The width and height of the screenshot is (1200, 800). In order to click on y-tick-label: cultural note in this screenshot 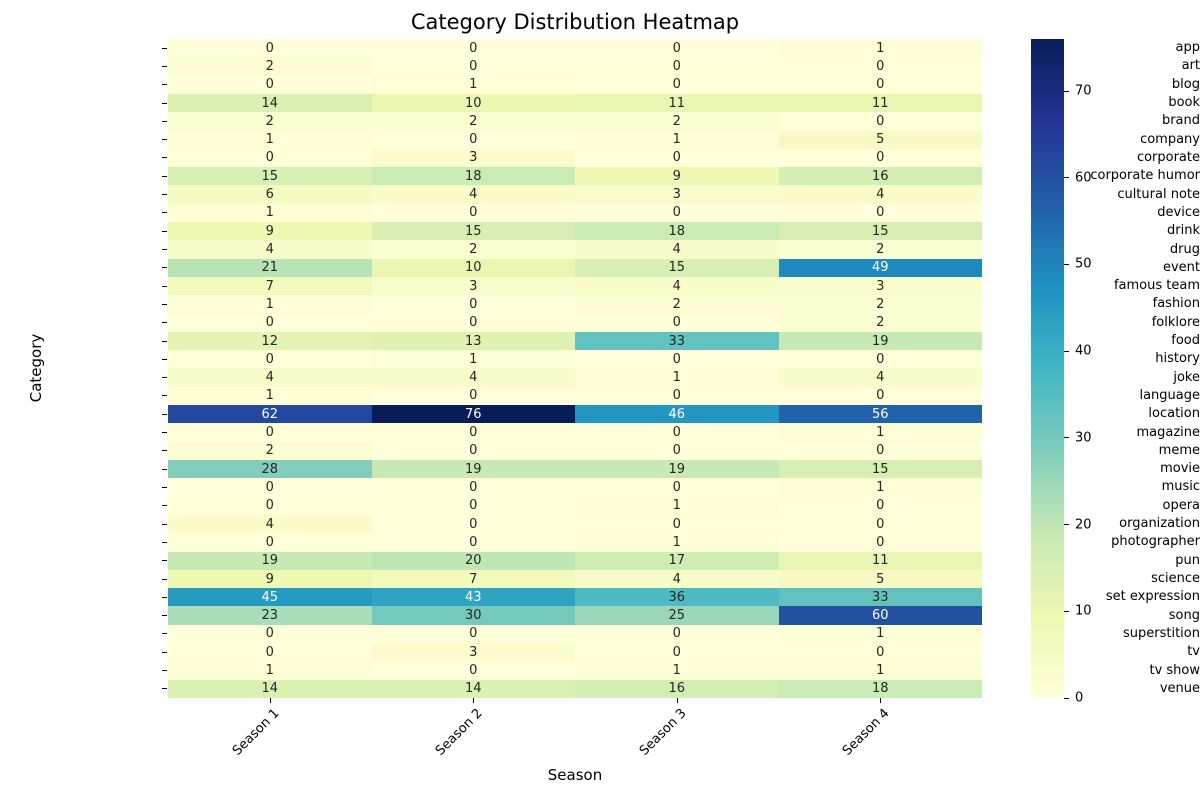, I will do `click(1158, 194)`.